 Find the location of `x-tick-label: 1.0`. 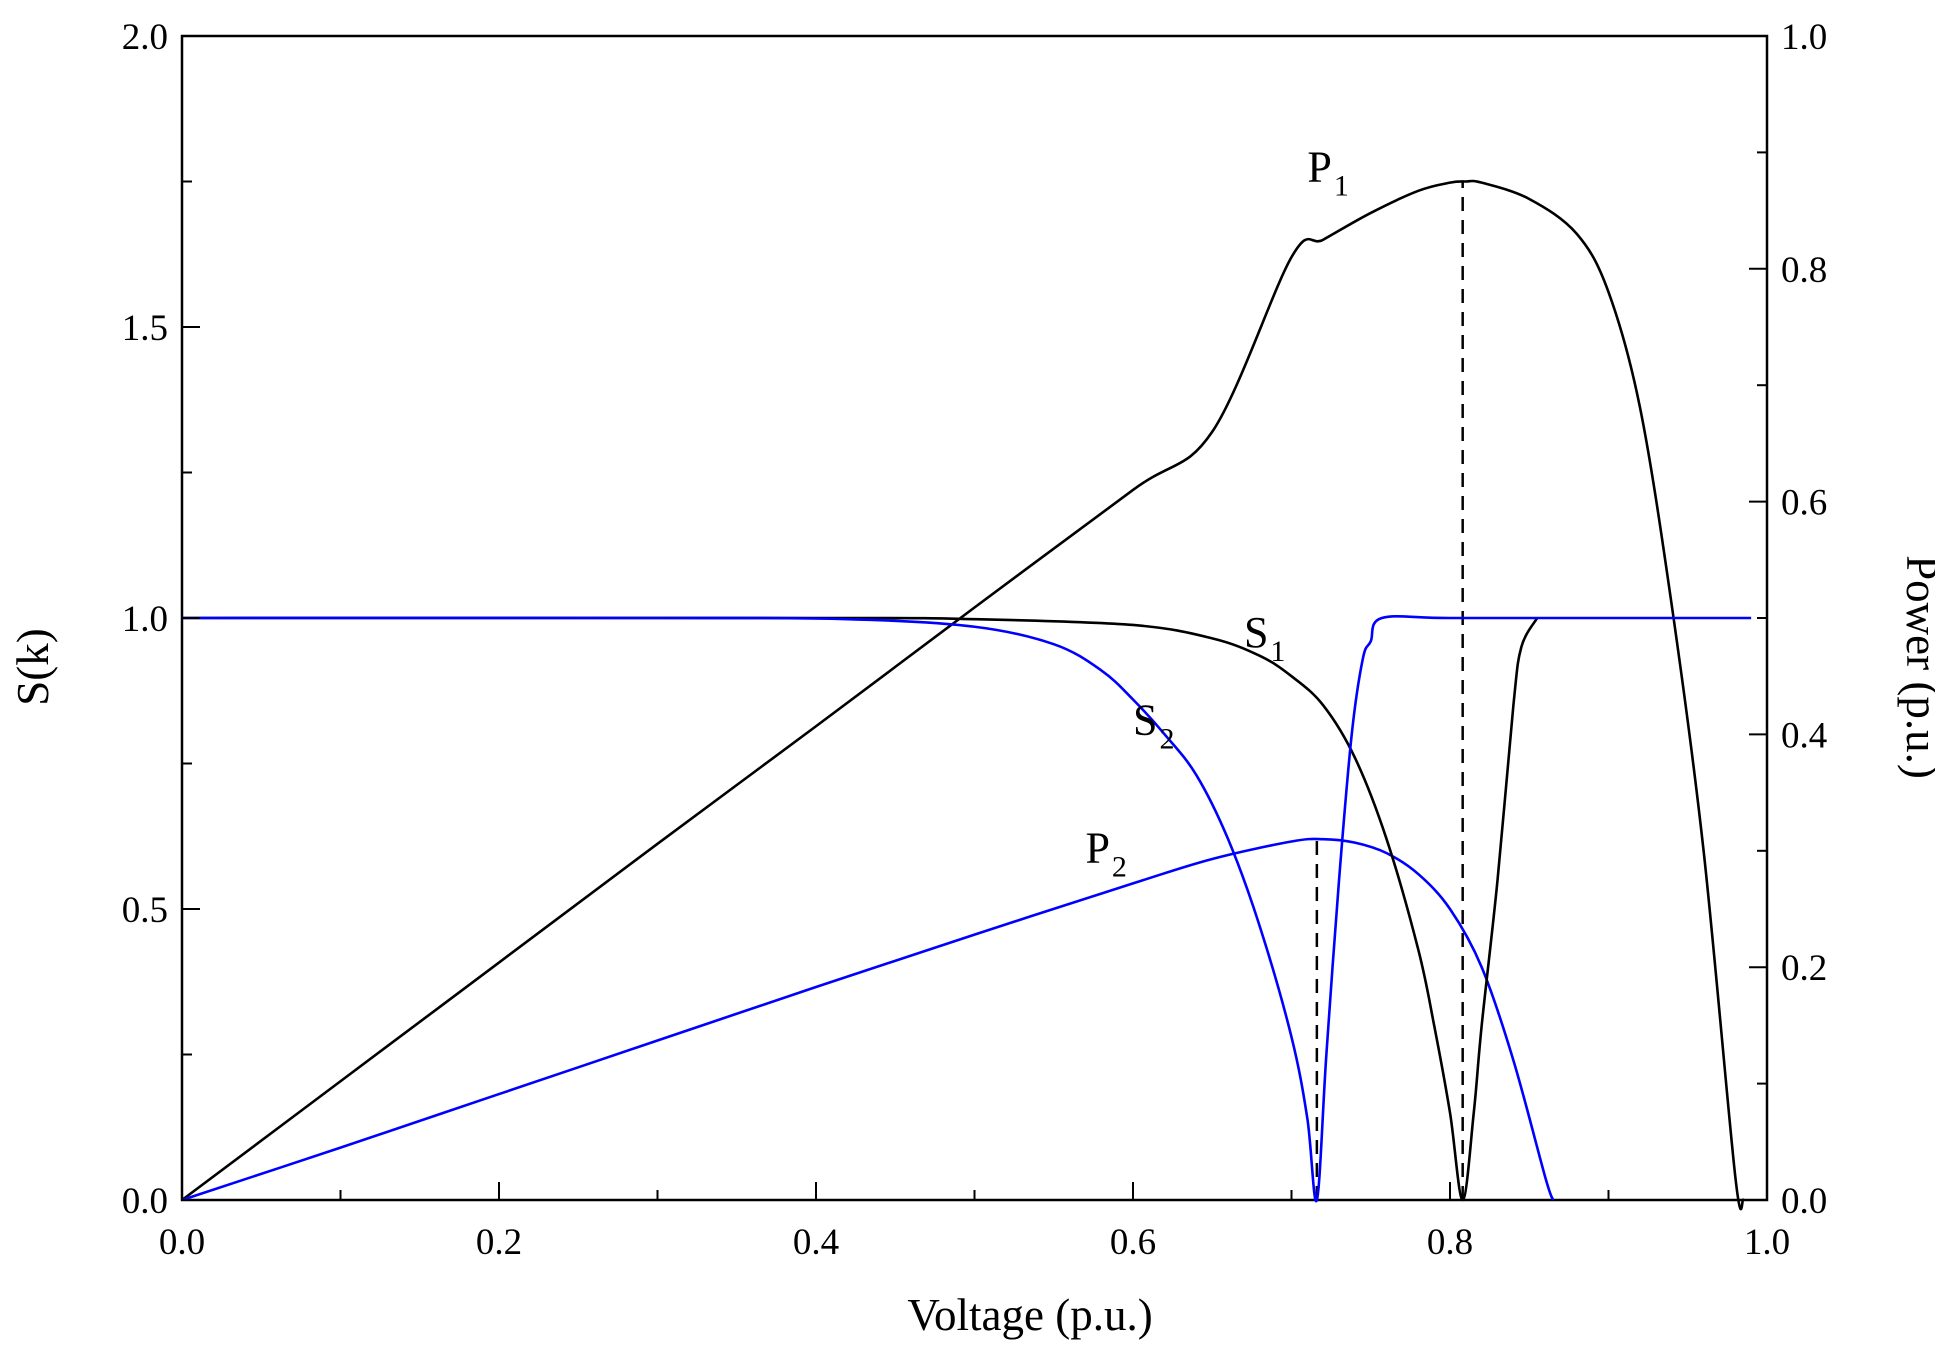

x-tick-label: 1.0 is located at coordinates (1767, 1242).